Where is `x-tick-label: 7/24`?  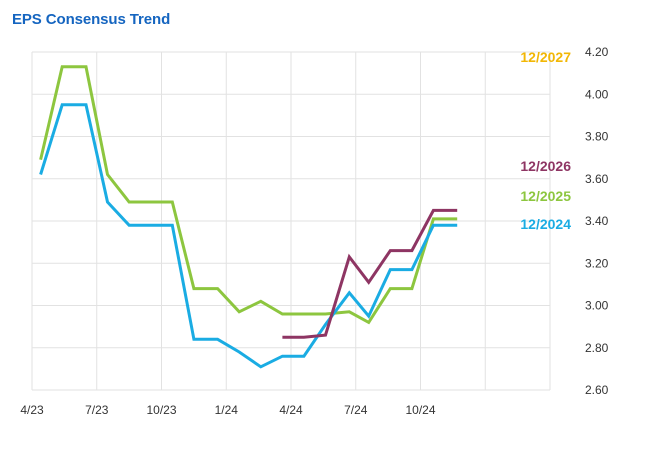 x-tick-label: 7/24 is located at coordinates (356, 410).